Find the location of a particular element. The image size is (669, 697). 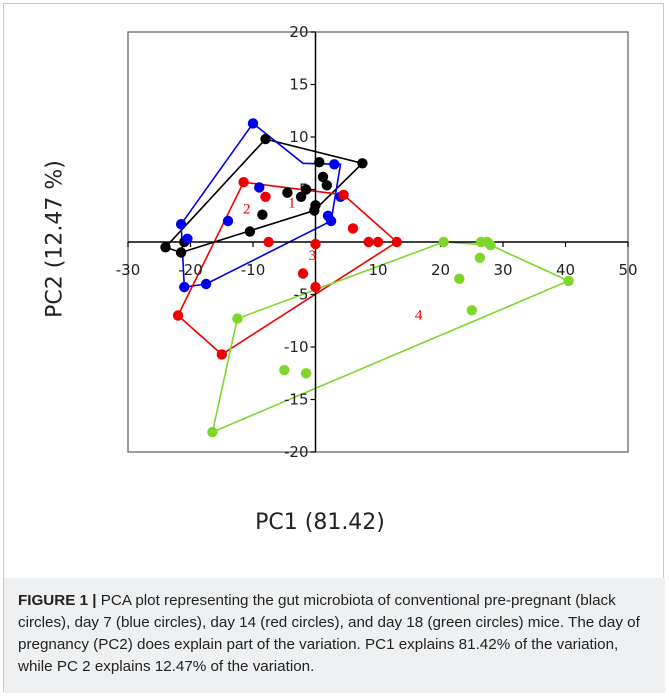

y-tick-label: -5 is located at coordinates (301, 295).